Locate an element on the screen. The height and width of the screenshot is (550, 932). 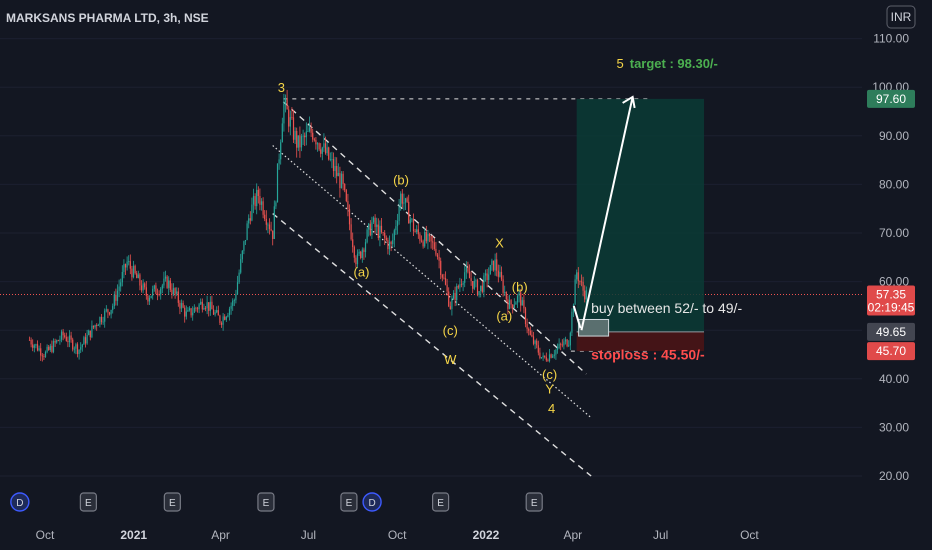
y-tick-label: 60.00 is located at coordinates (894, 282).